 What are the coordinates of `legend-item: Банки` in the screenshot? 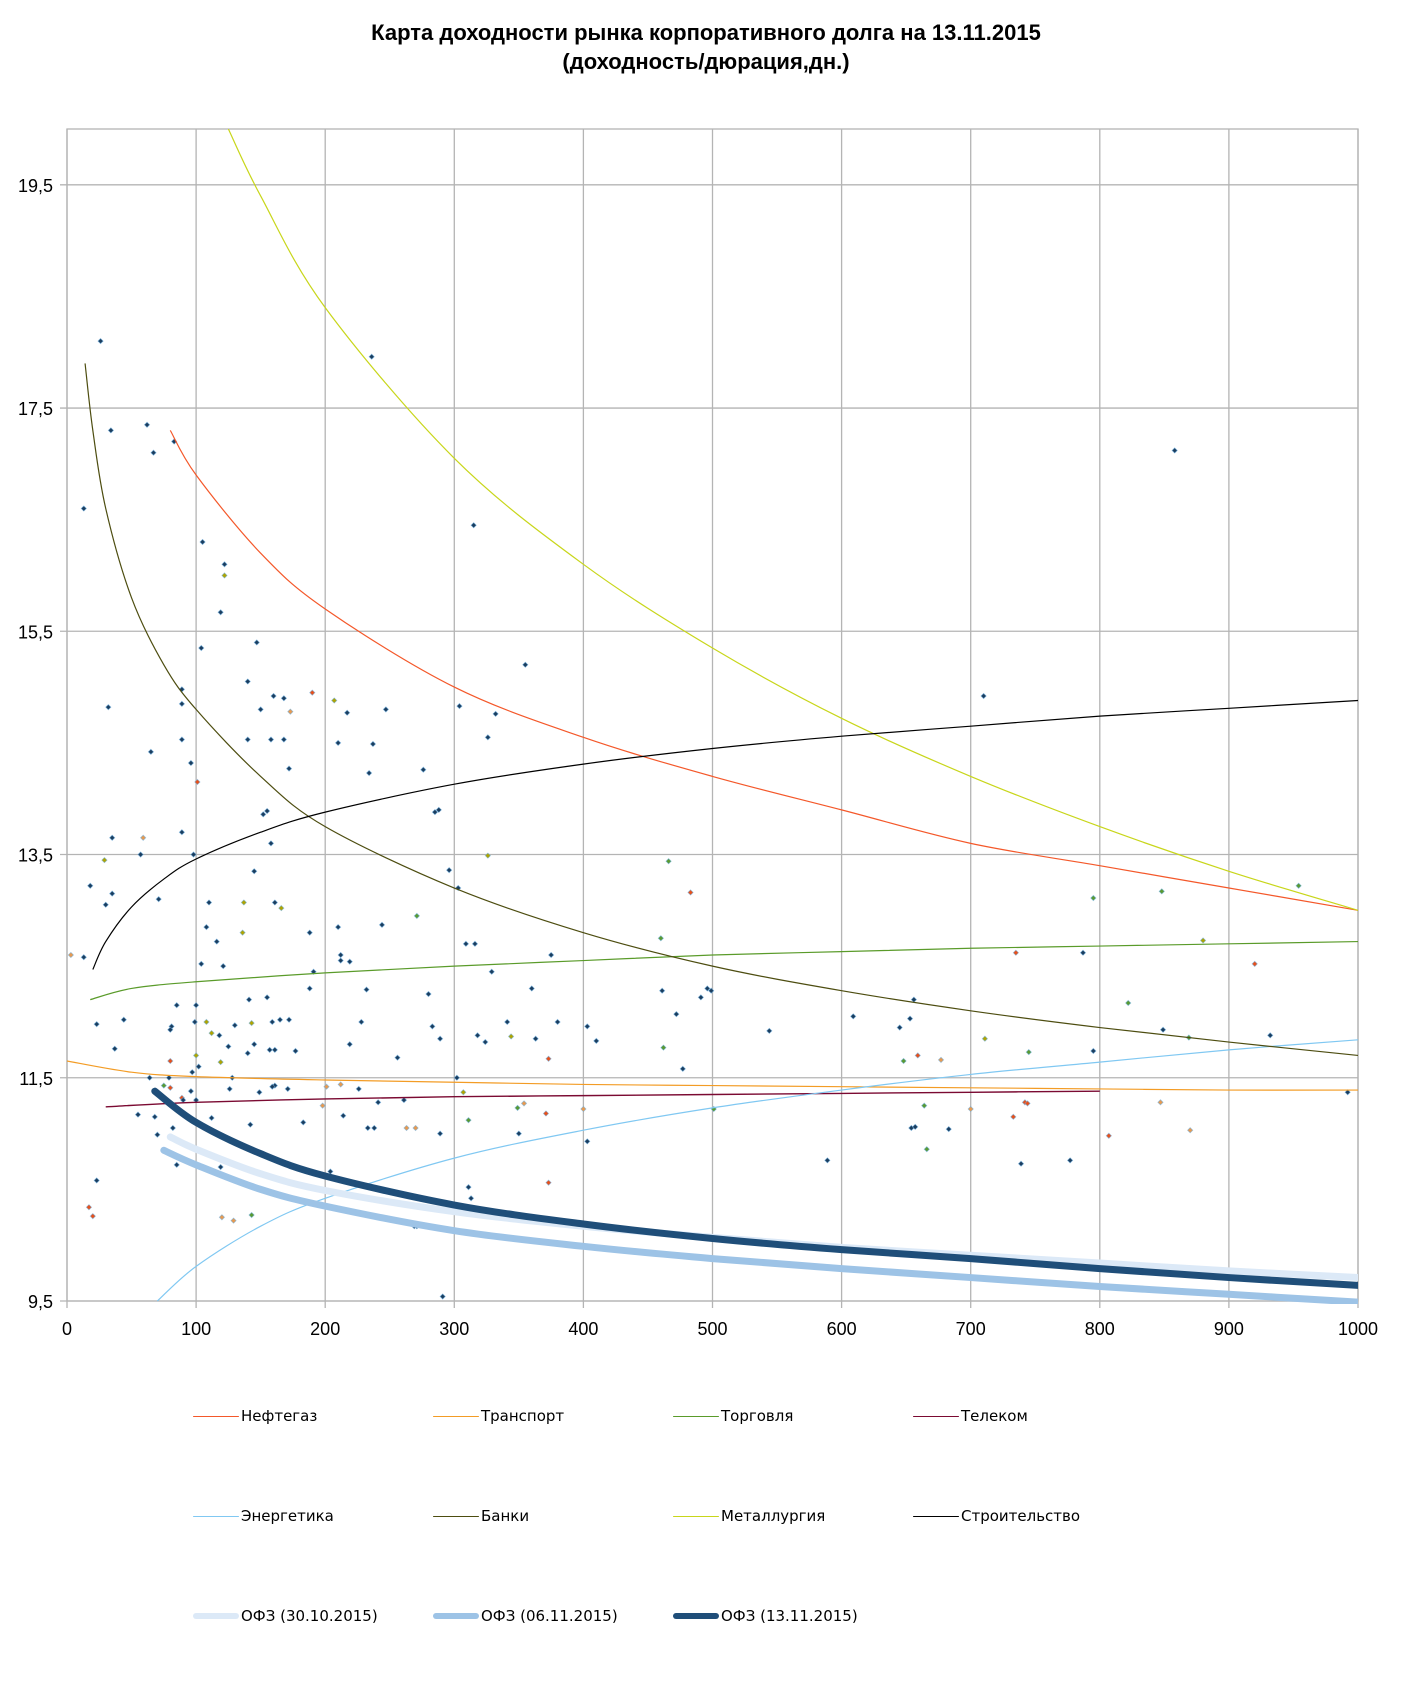 It's located at (481, 1516).